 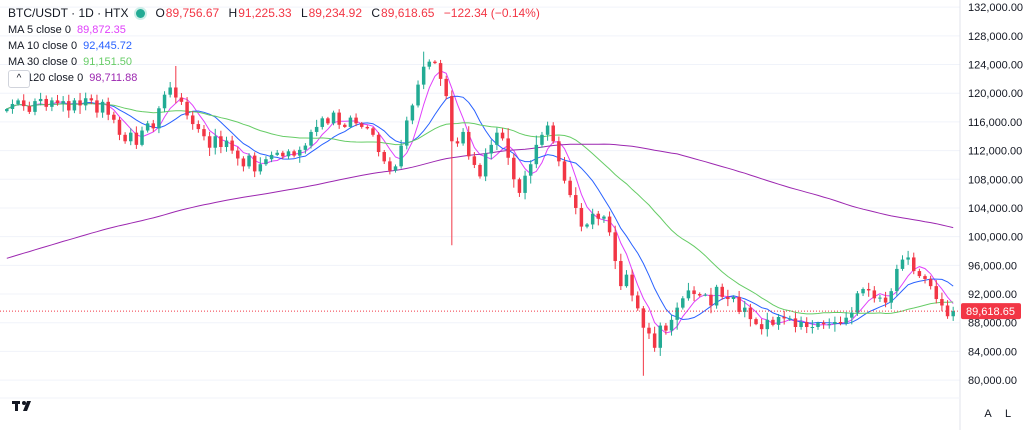 I want to click on tradingview-logo-icon, so click(x=24, y=406).